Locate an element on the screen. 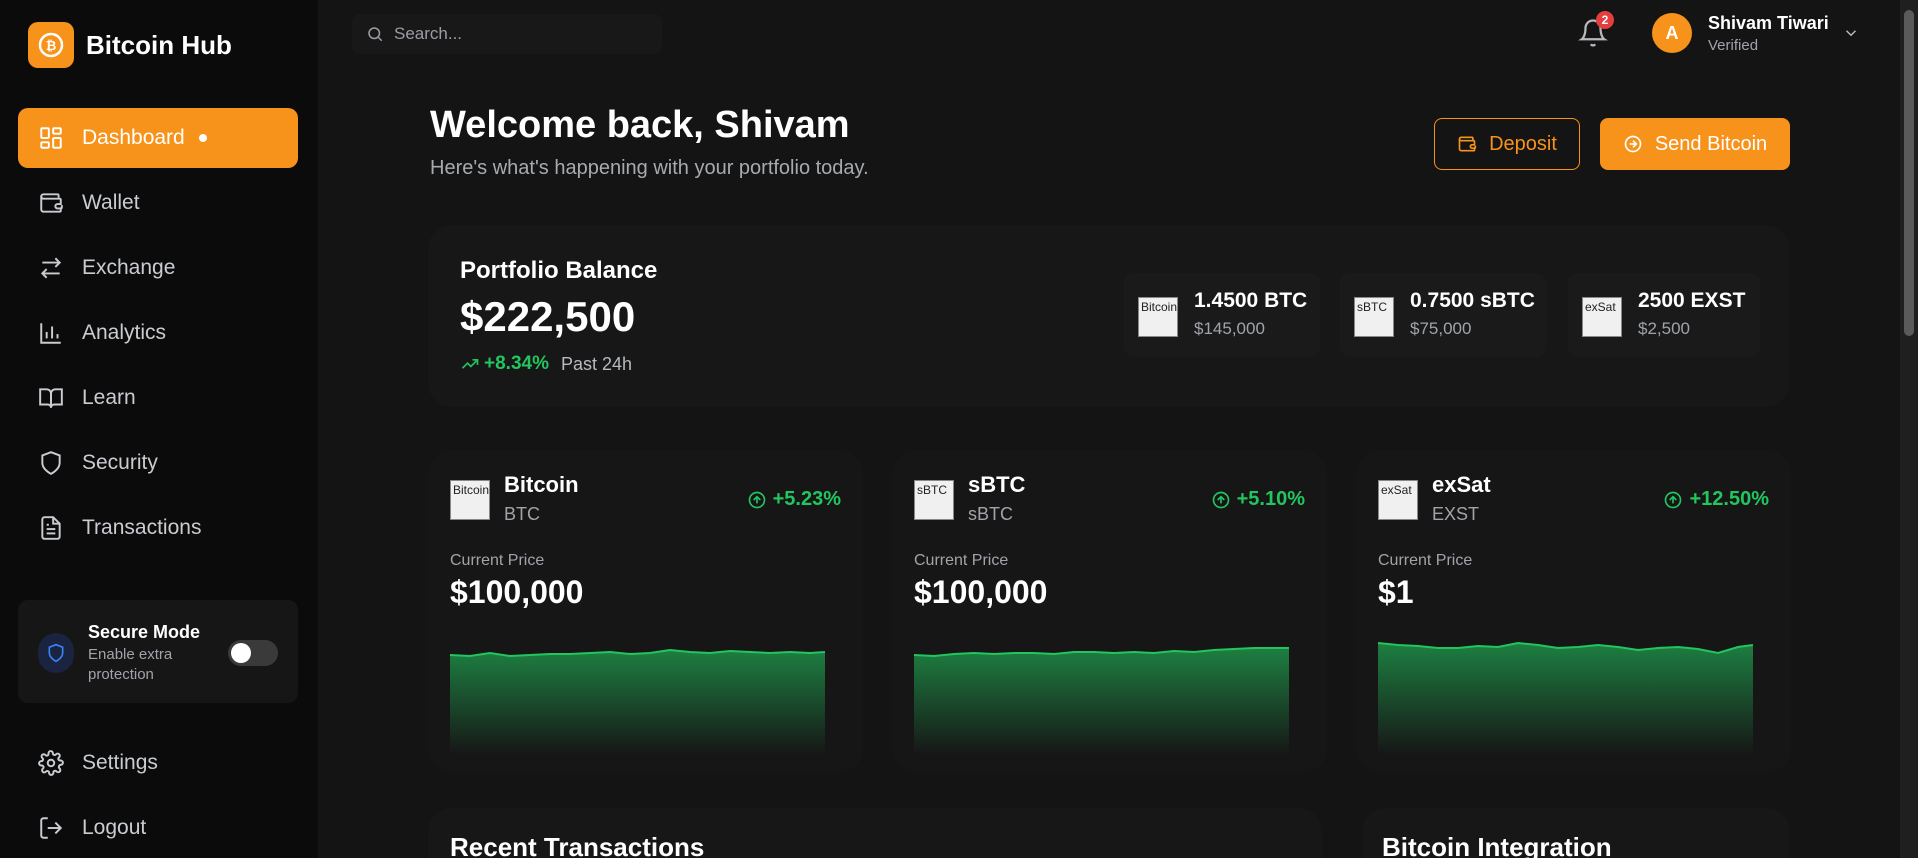 Image resolution: width=1918 pixels, height=858 pixels. sidebar-item-label: Security is located at coordinates (120, 462).